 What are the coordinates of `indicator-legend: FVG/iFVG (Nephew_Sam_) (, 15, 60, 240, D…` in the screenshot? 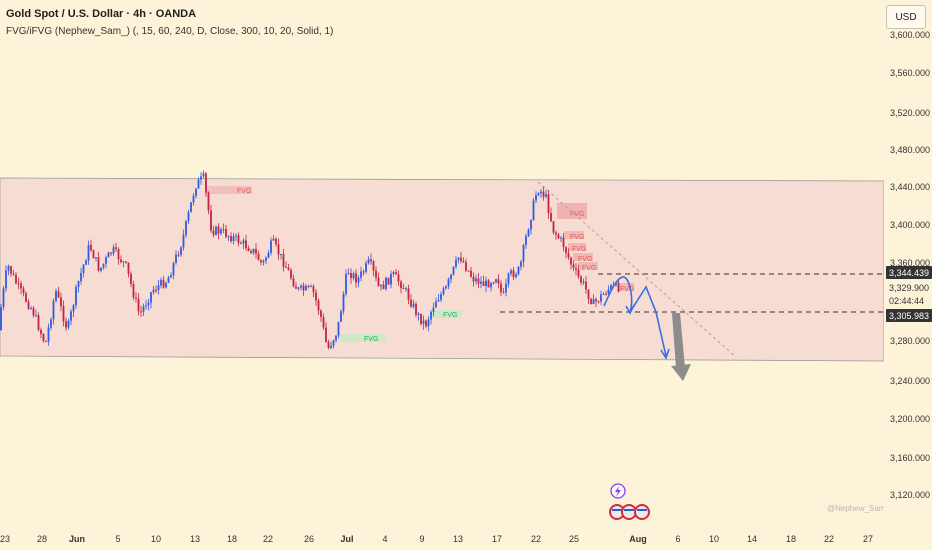 It's located at (170, 31).